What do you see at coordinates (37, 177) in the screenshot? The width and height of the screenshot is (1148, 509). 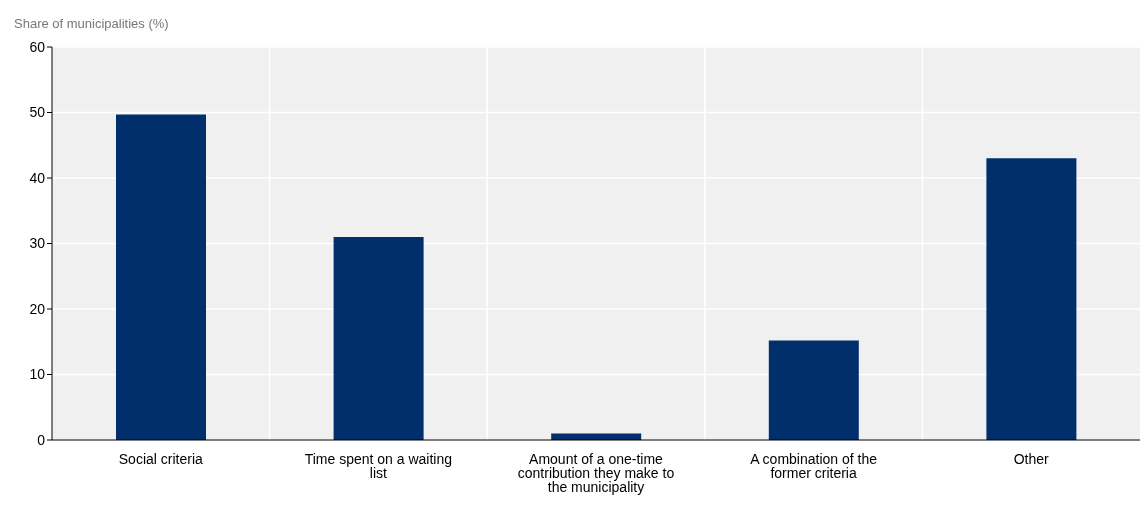 I see `y-tick-label: 40` at bounding box center [37, 177].